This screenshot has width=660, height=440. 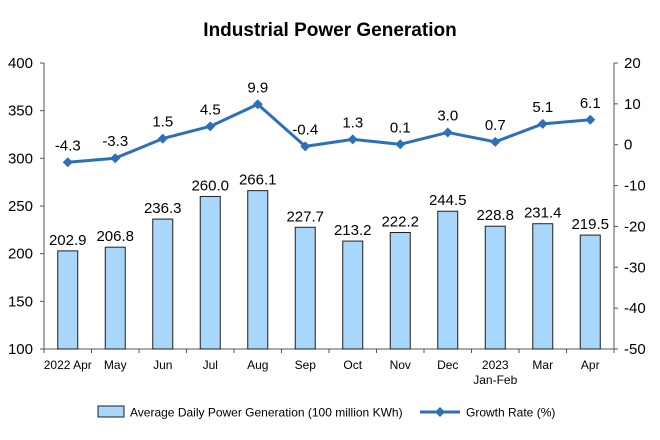 What do you see at coordinates (68, 365) in the screenshot?
I see `x-tick-label: 2022 Apr` at bounding box center [68, 365].